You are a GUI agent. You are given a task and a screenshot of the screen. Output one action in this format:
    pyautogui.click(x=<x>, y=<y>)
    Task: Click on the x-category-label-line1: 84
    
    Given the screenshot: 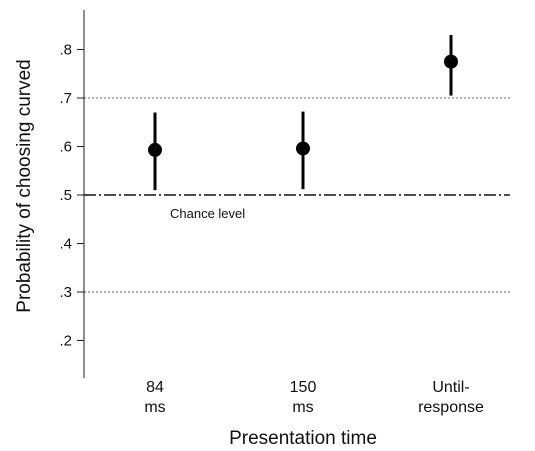 What is the action you would take?
    pyautogui.click(x=155, y=387)
    